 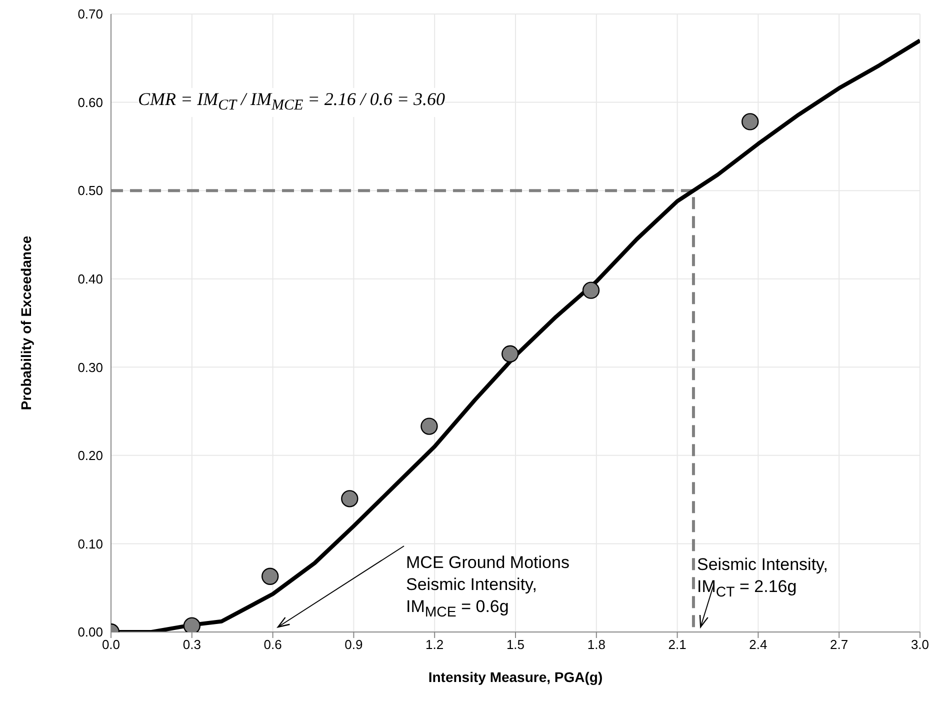 What do you see at coordinates (90, 14) in the screenshot?
I see `y-tick-label: 0.70` at bounding box center [90, 14].